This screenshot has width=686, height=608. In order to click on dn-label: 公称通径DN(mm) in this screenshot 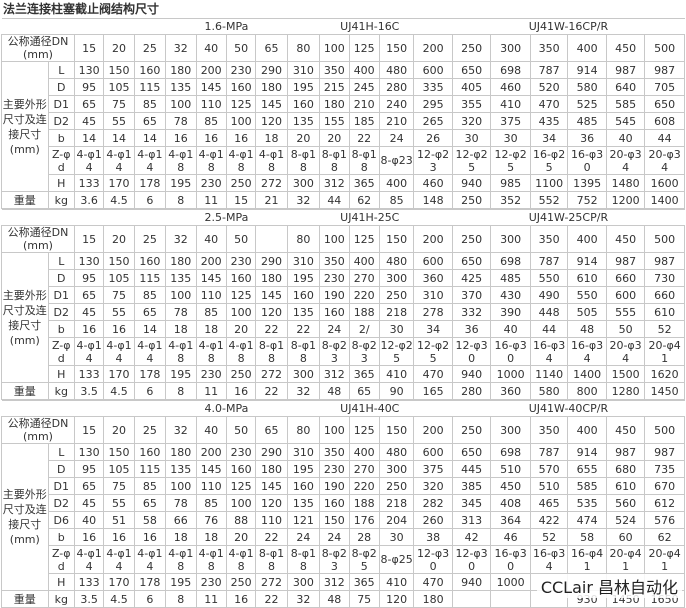, I will do `click(38, 430)`.